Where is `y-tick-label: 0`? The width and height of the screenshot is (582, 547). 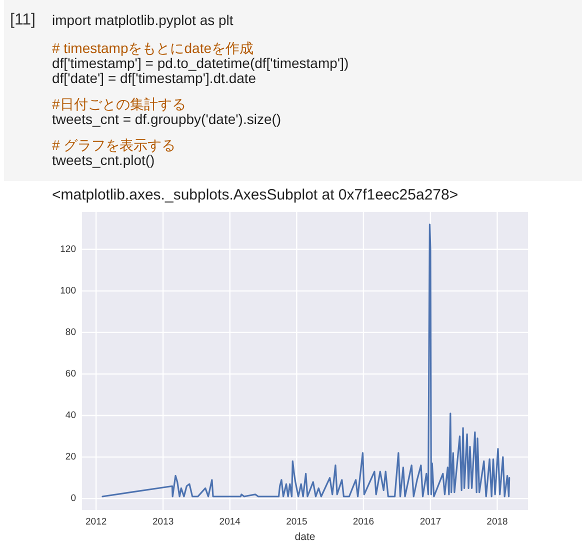 y-tick-label: 0 is located at coordinates (73, 498).